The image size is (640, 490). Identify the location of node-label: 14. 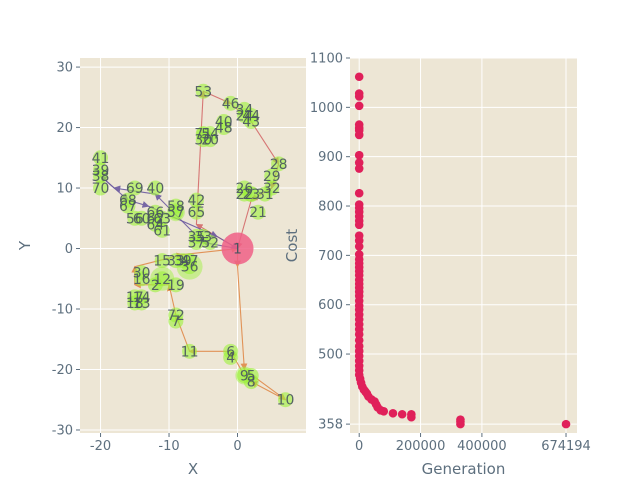
(142, 298).